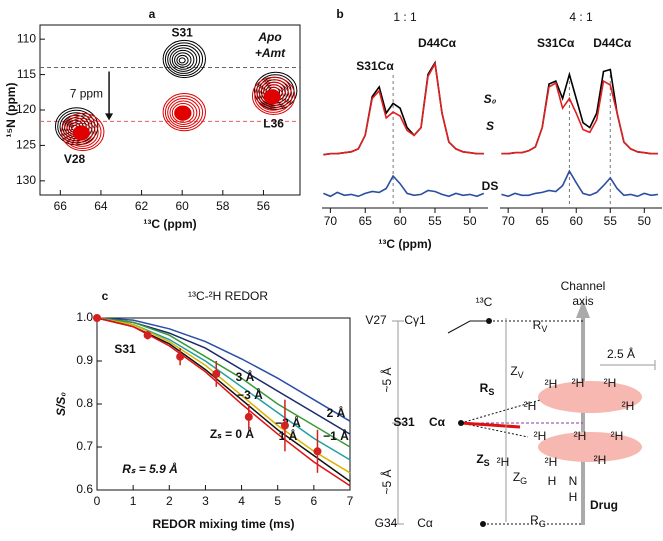 This screenshot has width=663, height=541. What do you see at coordinates (97, 501) in the screenshot?
I see `x-tick-label: 0` at bounding box center [97, 501].